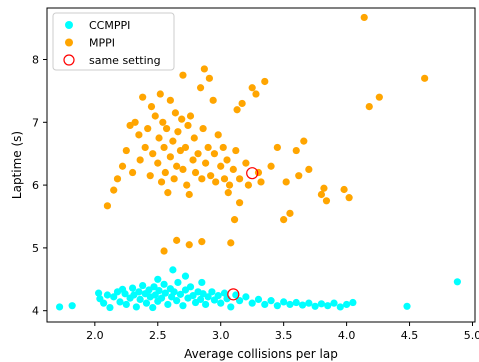 The image size is (479, 362). I want to click on legend: CCMPPI MPPI same setting, so click(113, 41).